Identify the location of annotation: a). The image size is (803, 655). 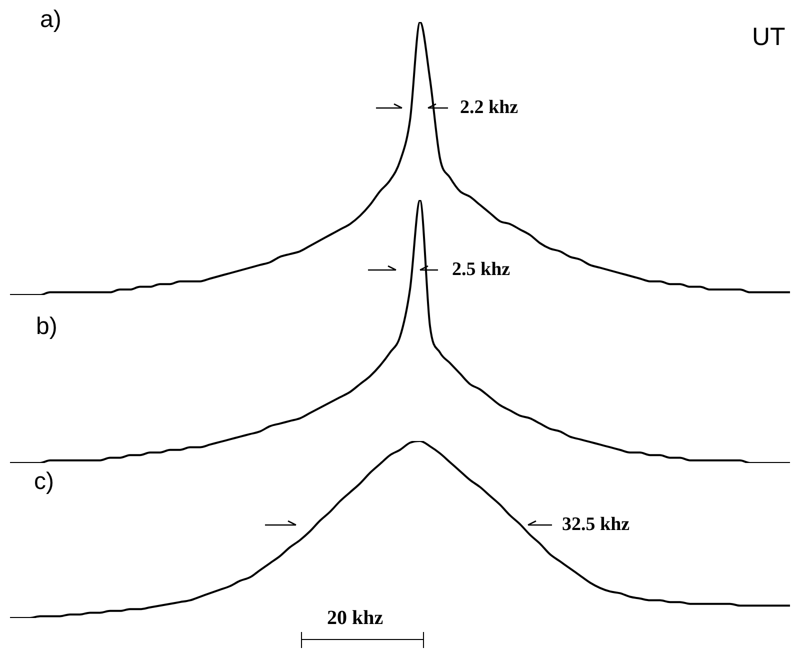
(51, 19).